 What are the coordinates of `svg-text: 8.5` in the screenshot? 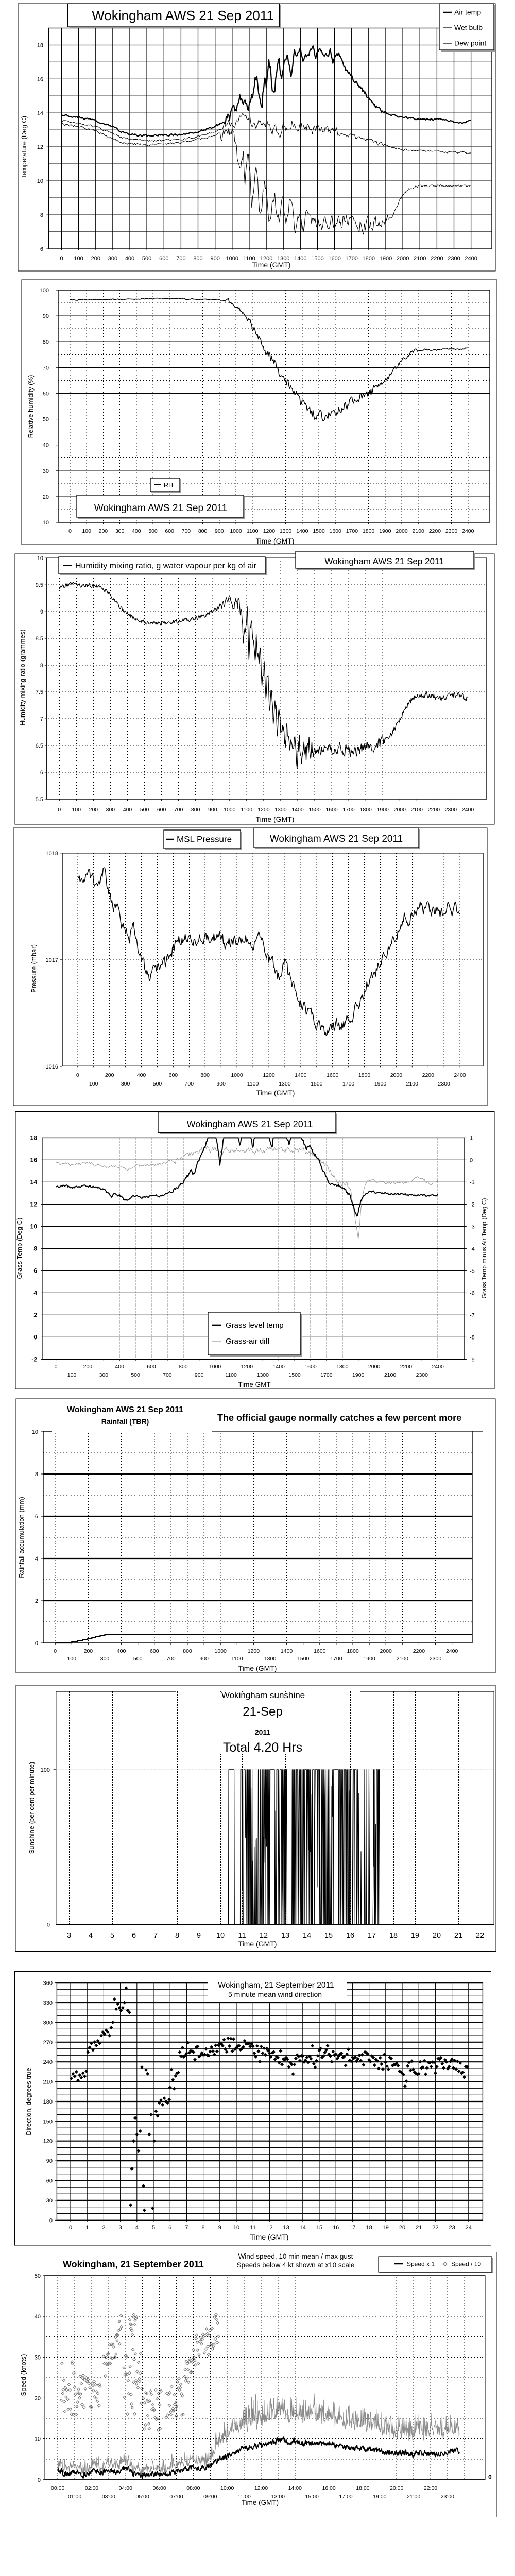 It's located at (39, 639).